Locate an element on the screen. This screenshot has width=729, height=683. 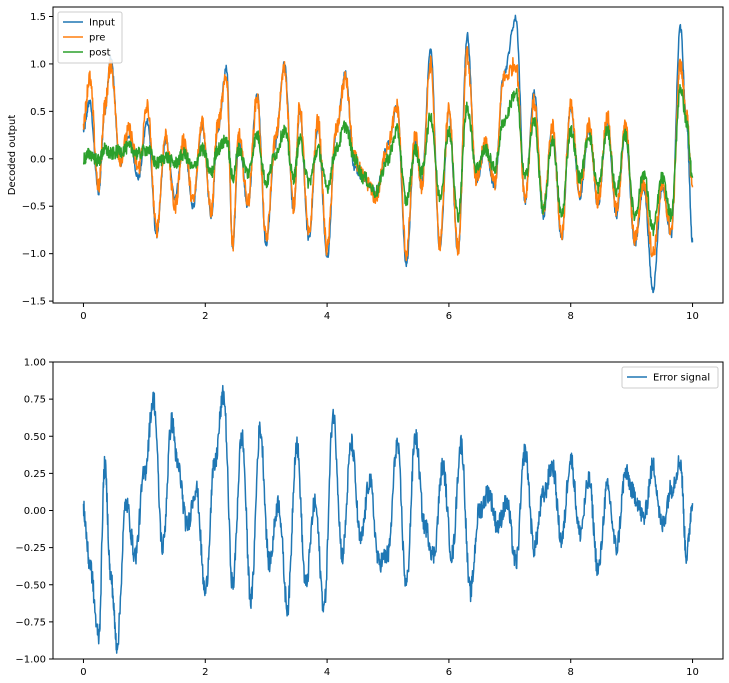
y-tick-label: 0.5 is located at coordinates (38, 112).